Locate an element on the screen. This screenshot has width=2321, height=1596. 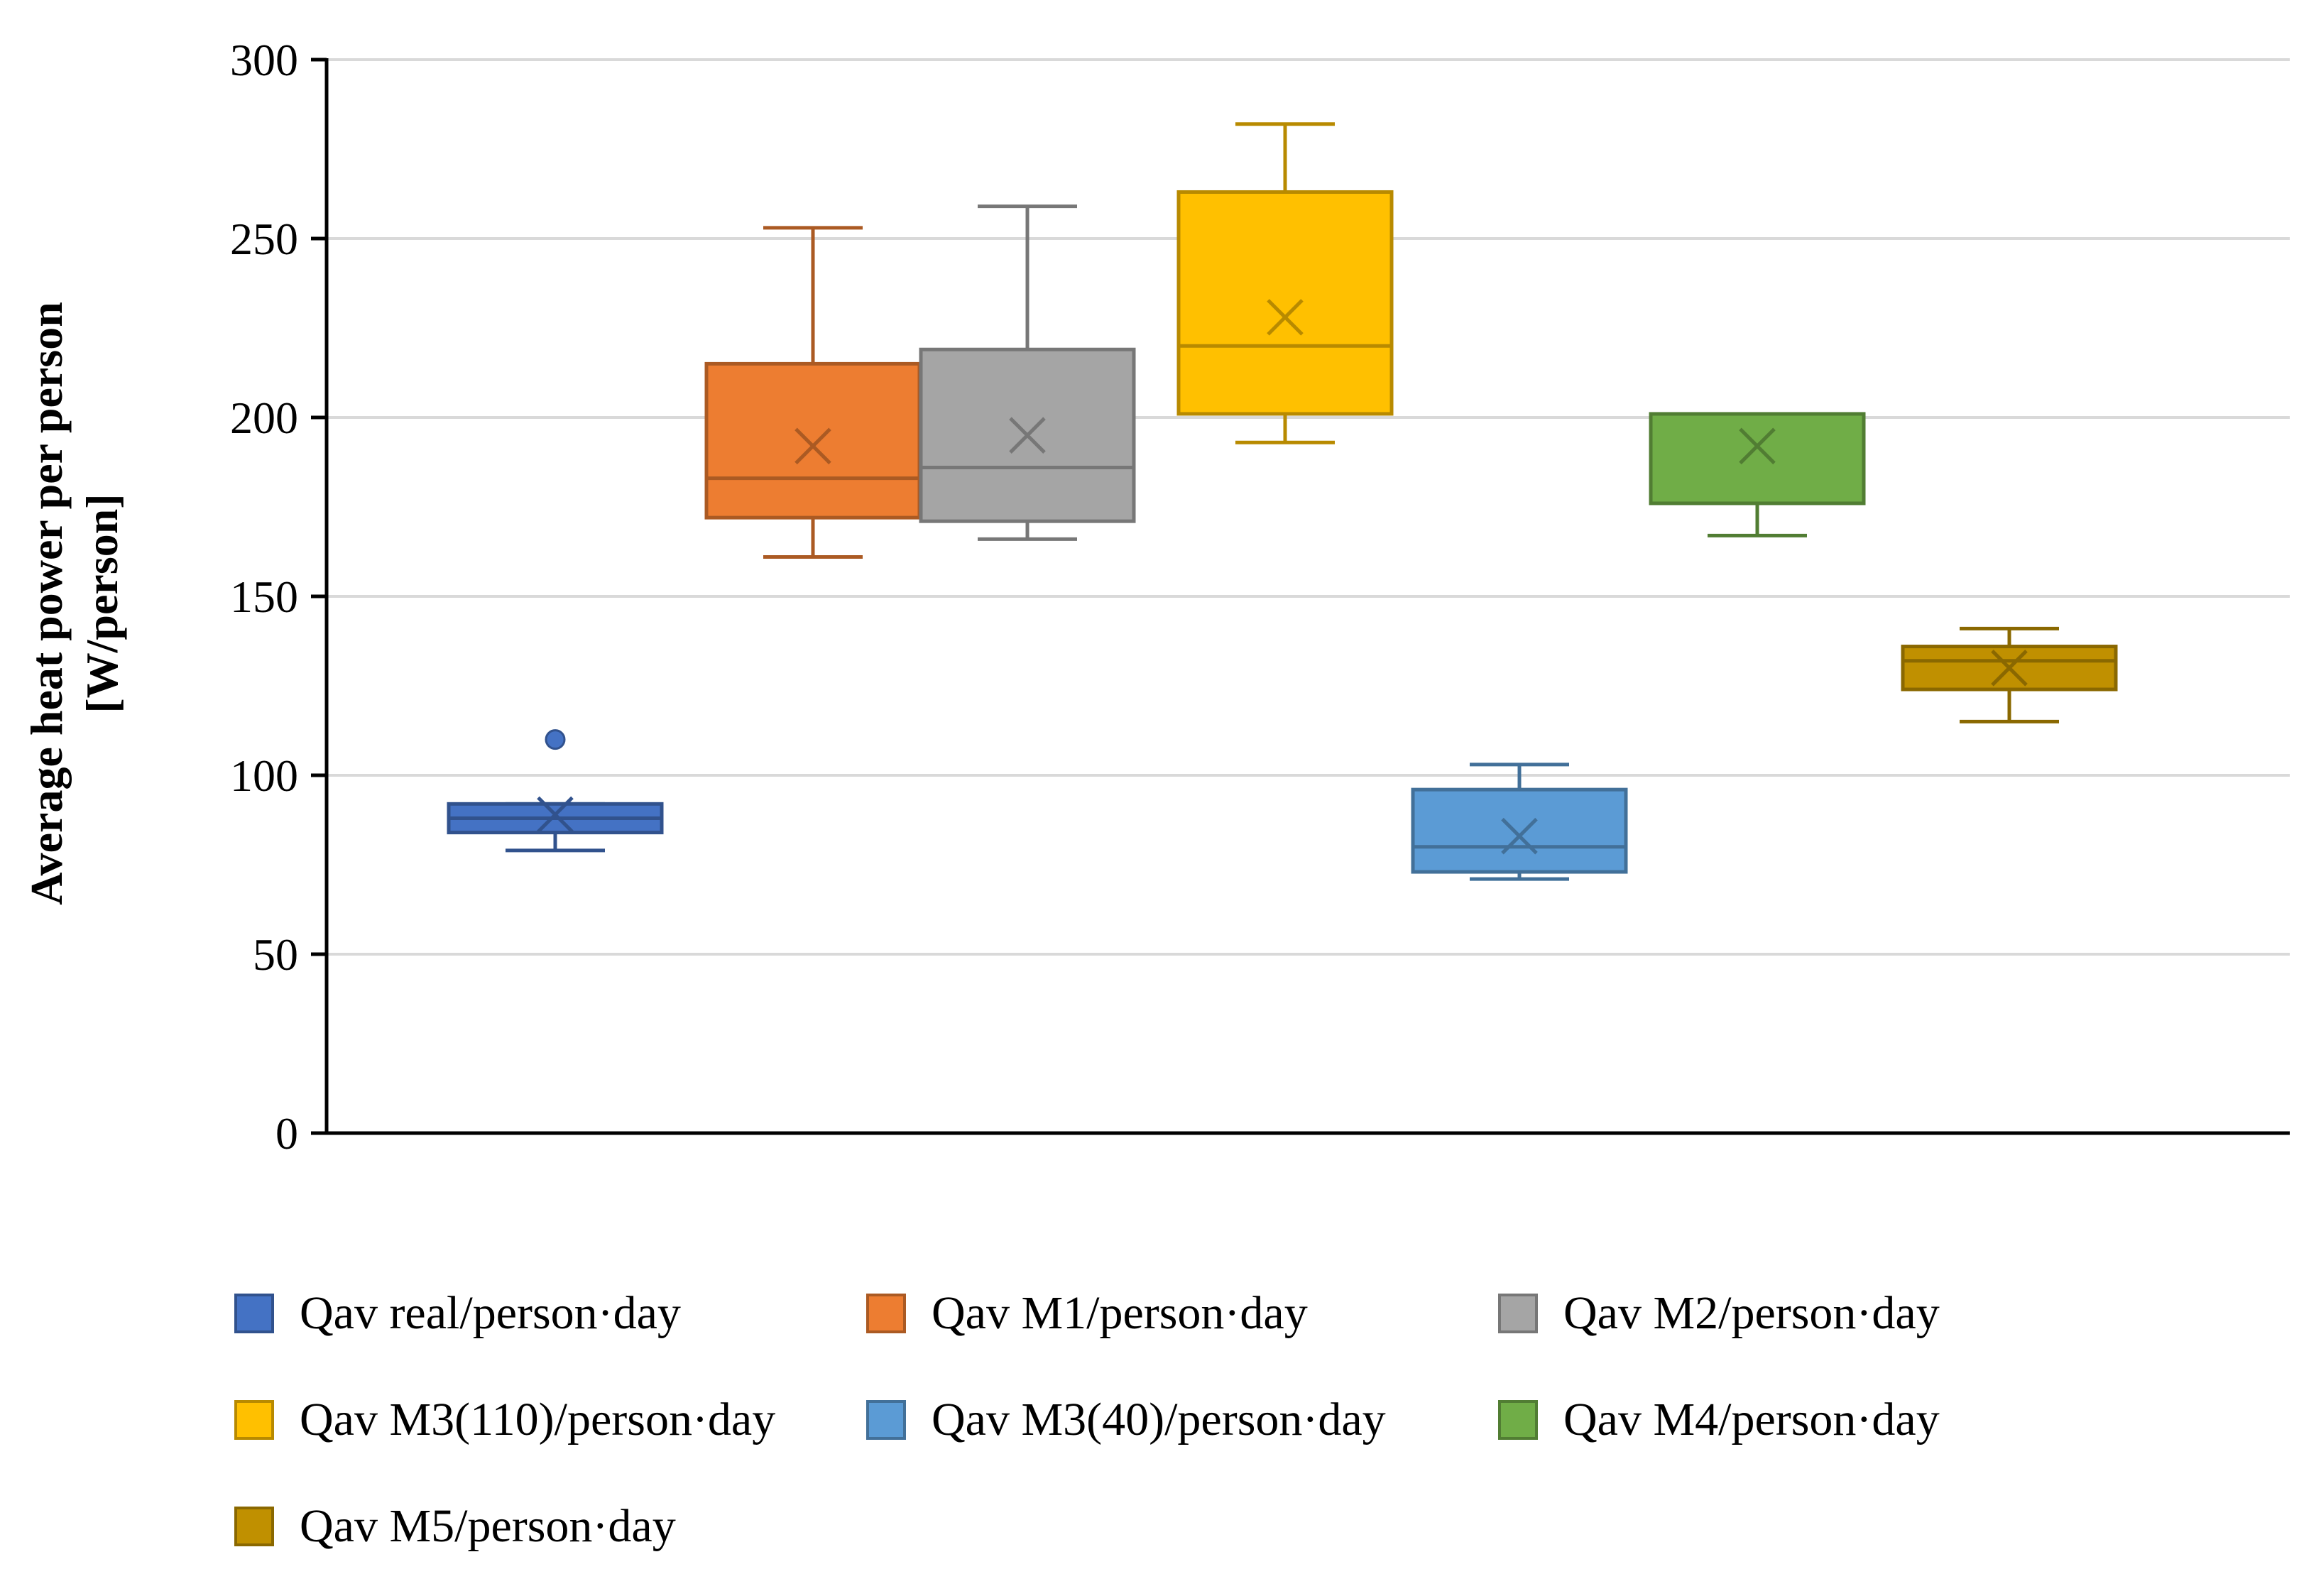
legend-item: Qav M1/person·day is located at coordinates (1087, 1313).